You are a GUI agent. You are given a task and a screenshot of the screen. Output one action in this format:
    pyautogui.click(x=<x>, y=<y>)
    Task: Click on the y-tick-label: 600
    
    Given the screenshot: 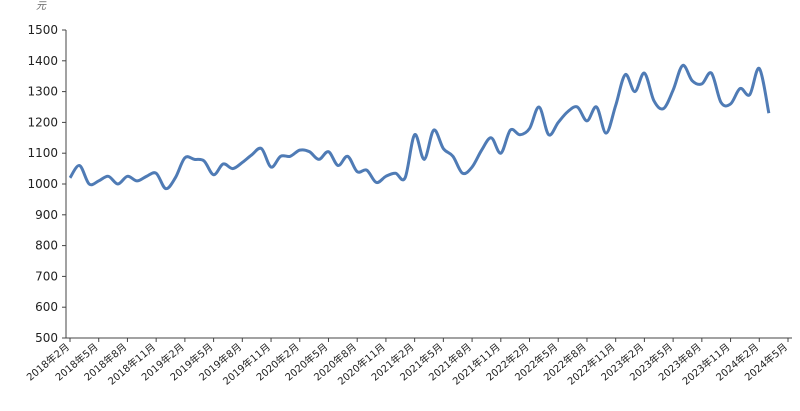 What is the action you would take?
    pyautogui.click(x=46, y=307)
    